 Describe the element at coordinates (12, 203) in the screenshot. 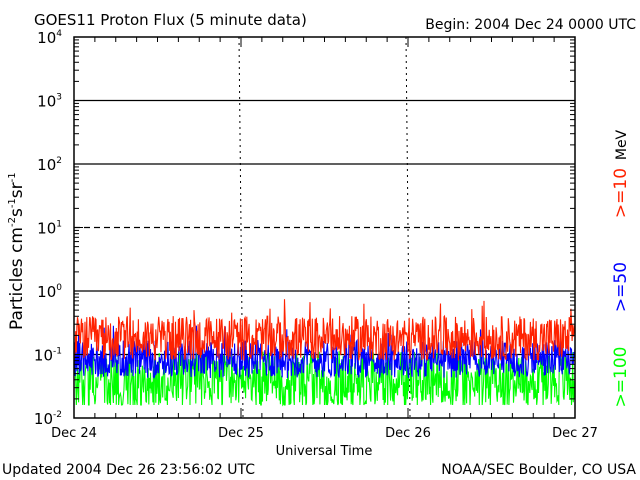

I see `y-axis-label-exp-s: -1` at that location.